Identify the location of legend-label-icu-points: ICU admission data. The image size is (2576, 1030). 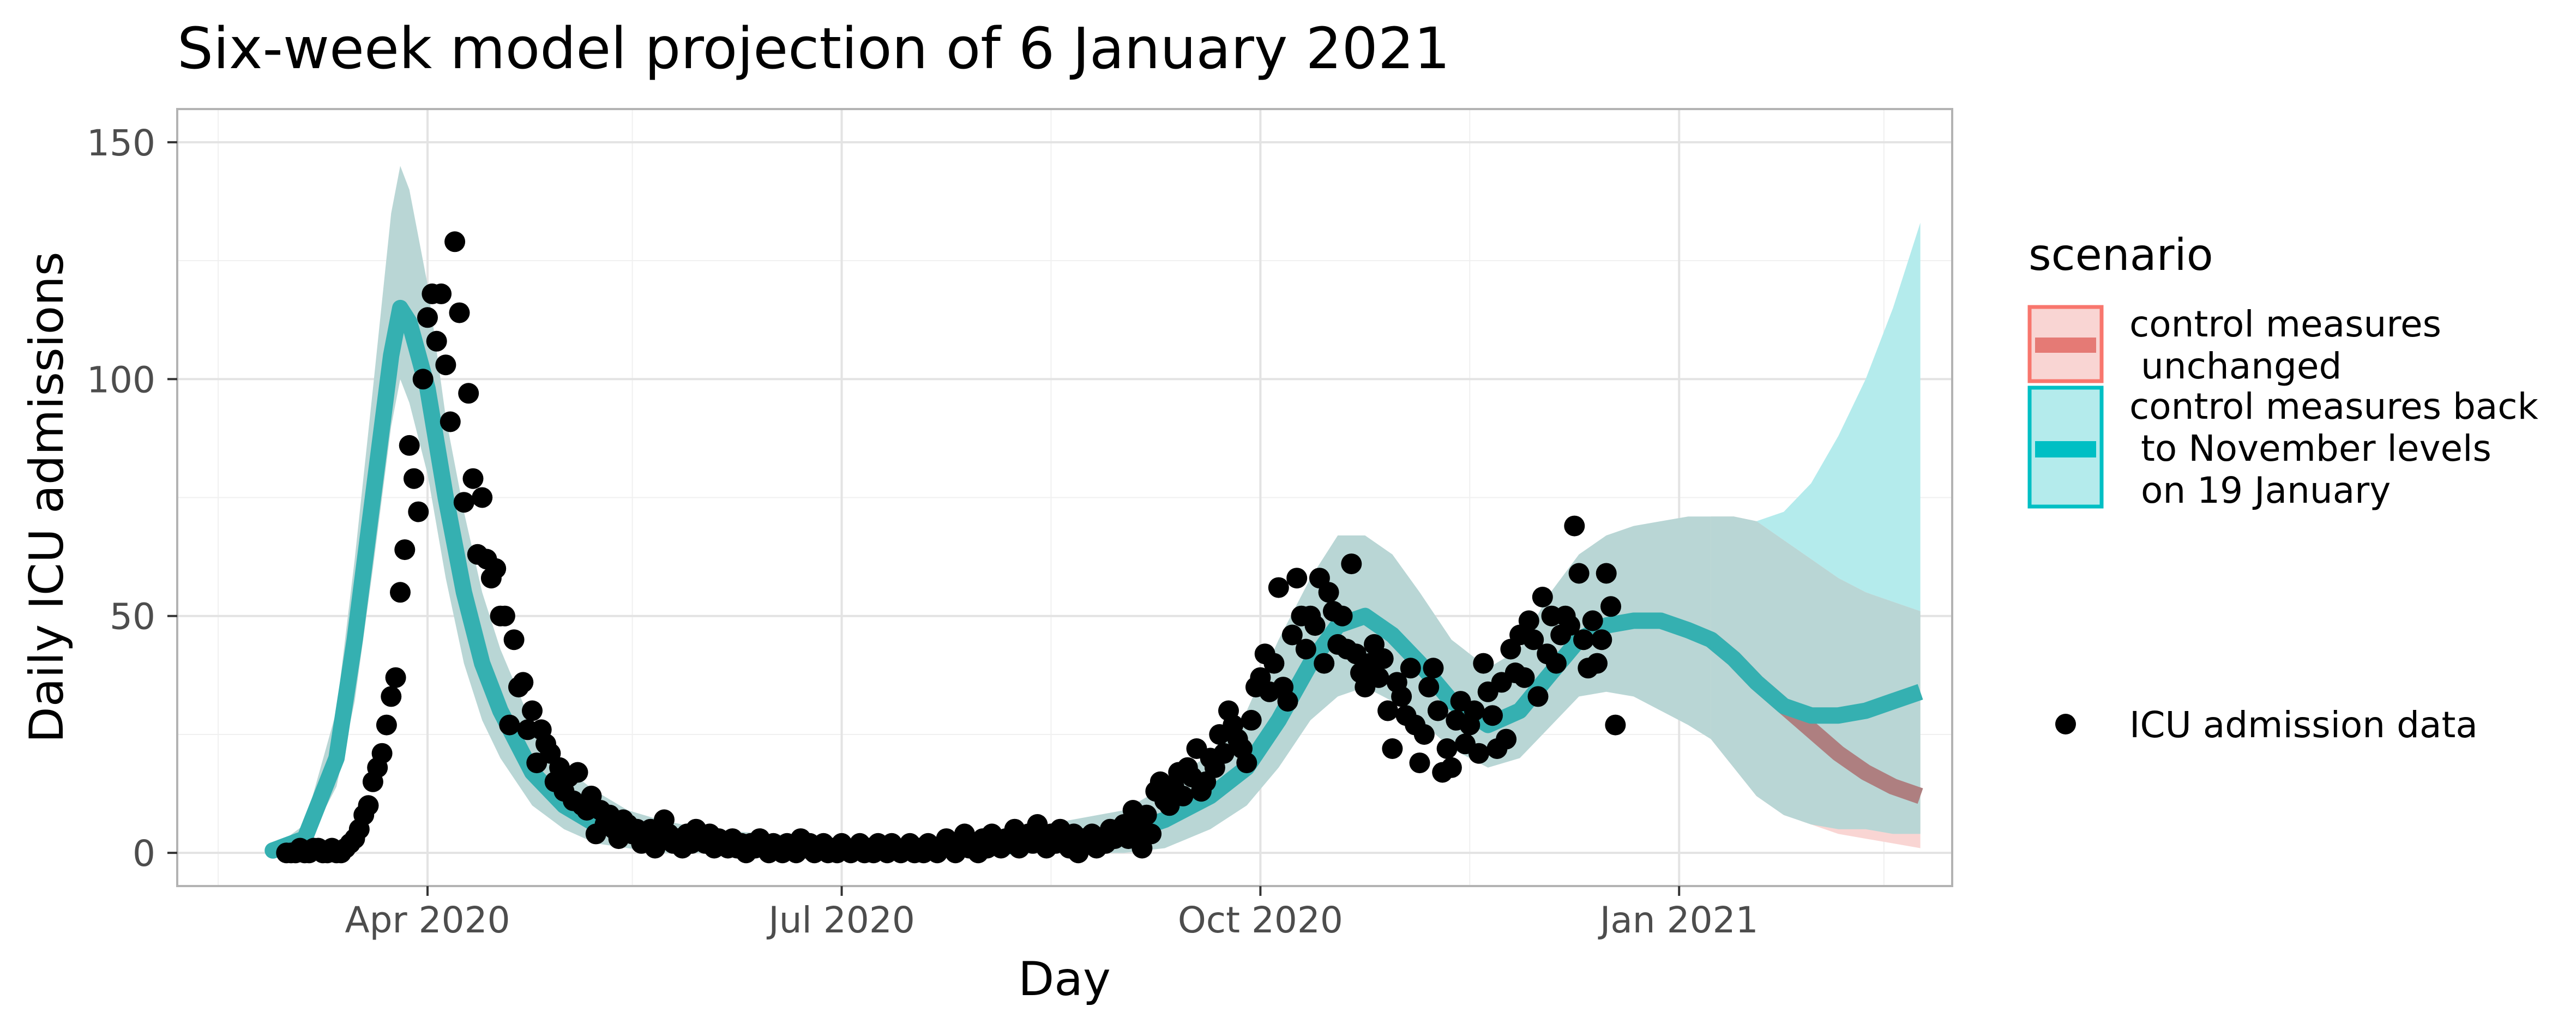
(2303, 725).